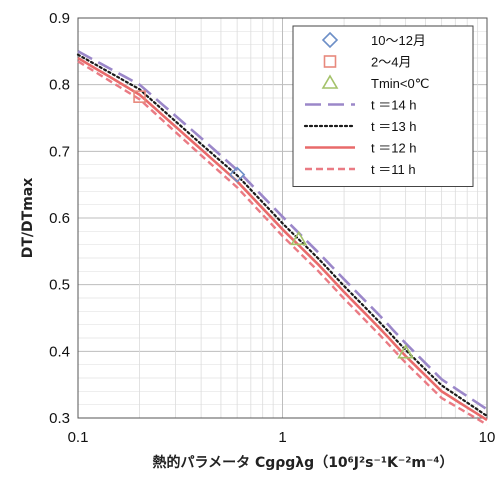  I want to click on legend-entry: t ＝12 h, so click(361, 148).